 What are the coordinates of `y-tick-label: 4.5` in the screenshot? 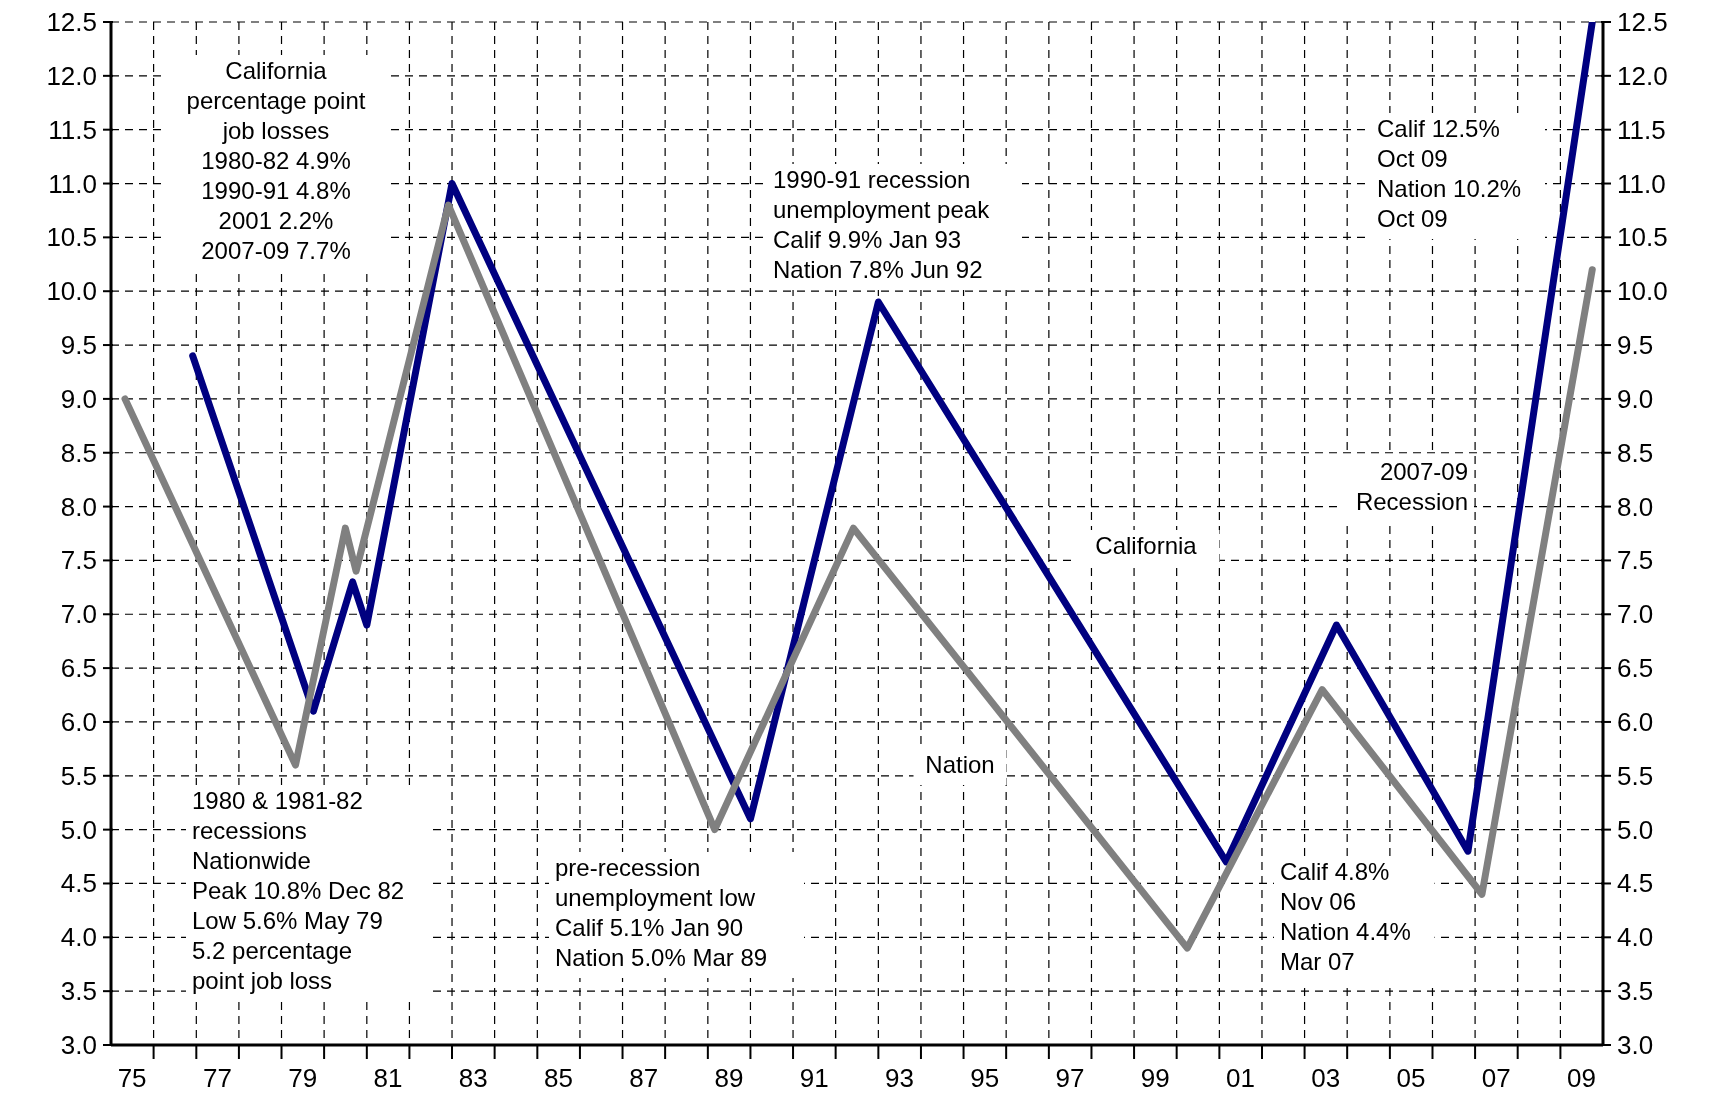 It's located at (78, 883).